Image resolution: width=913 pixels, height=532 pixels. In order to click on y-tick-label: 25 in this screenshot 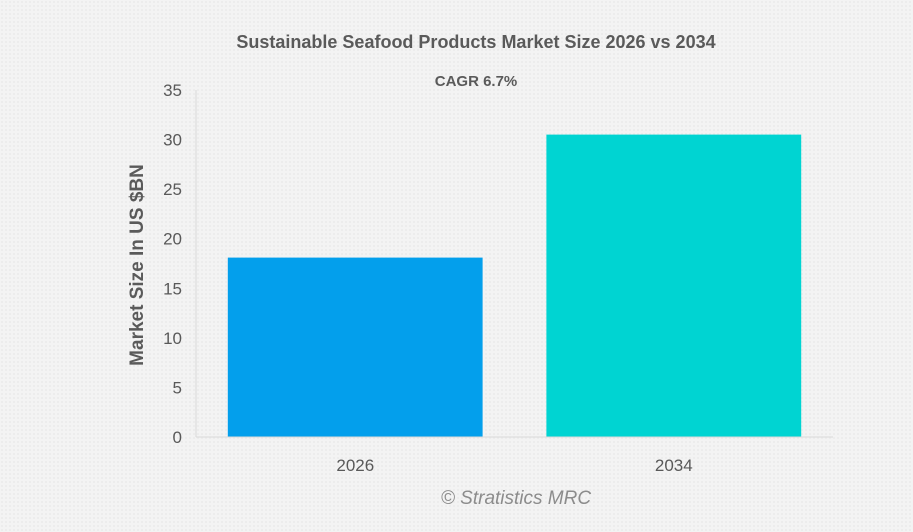, I will do `click(172, 189)`.